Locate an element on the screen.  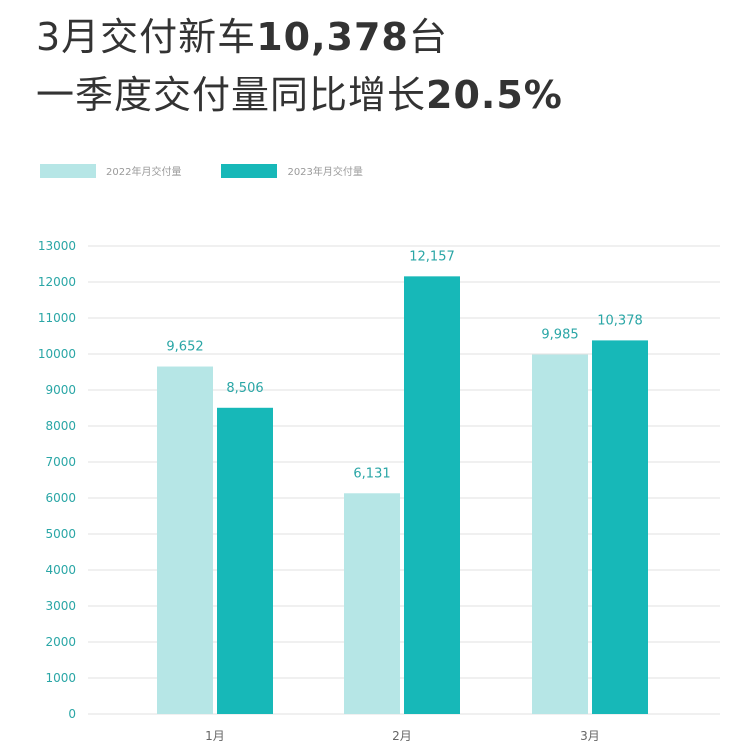
legend-label-2022: 2022年月交付量 is located at coordinates (144, 172).